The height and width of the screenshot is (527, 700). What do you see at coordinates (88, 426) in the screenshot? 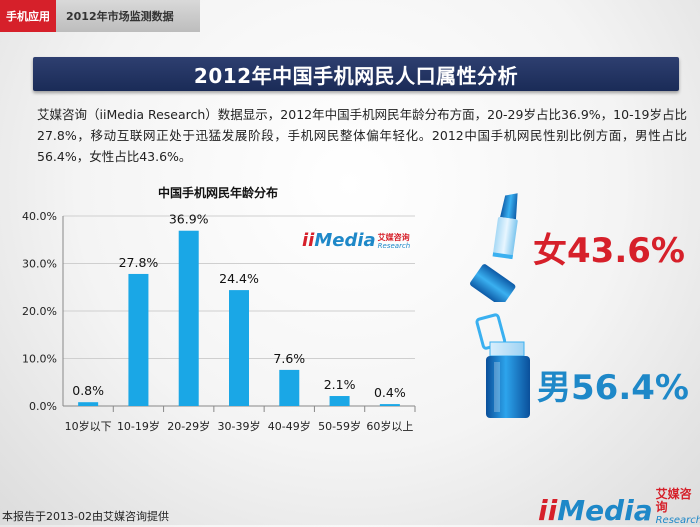
I see `x-tick-label: 10岁以下` at bounding box center [88, 426].